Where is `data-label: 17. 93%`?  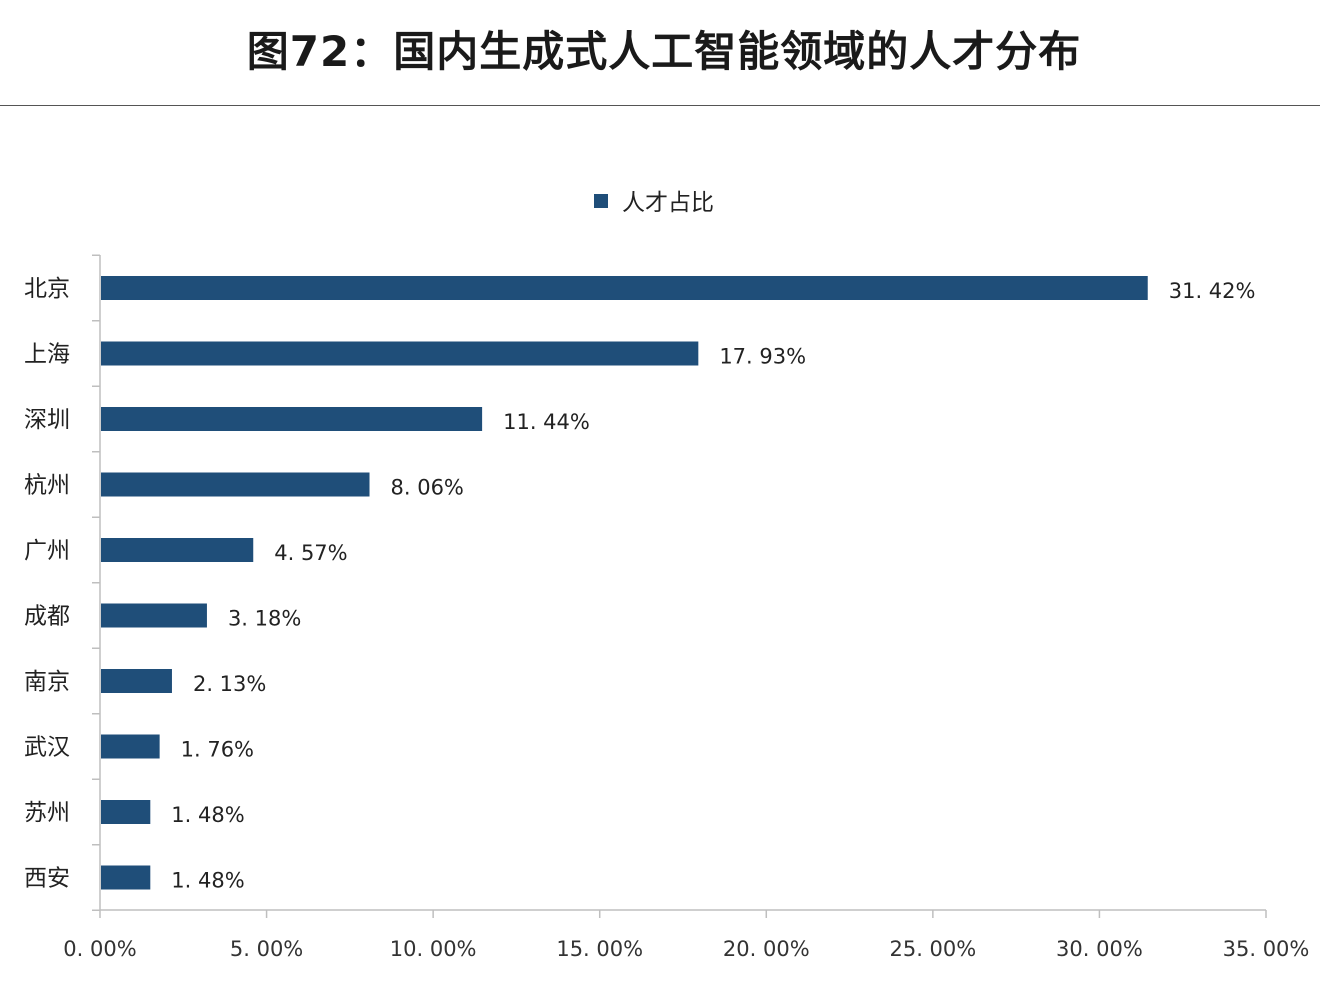
data-label: 17. 93% is located at coordinates (762, 357).